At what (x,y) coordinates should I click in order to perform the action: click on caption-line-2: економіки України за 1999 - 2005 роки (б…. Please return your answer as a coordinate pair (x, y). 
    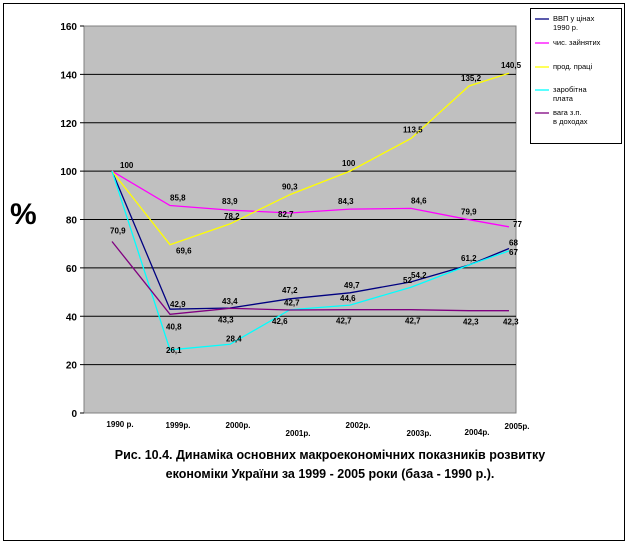
    Looking at the image, I should click on (330, 474).